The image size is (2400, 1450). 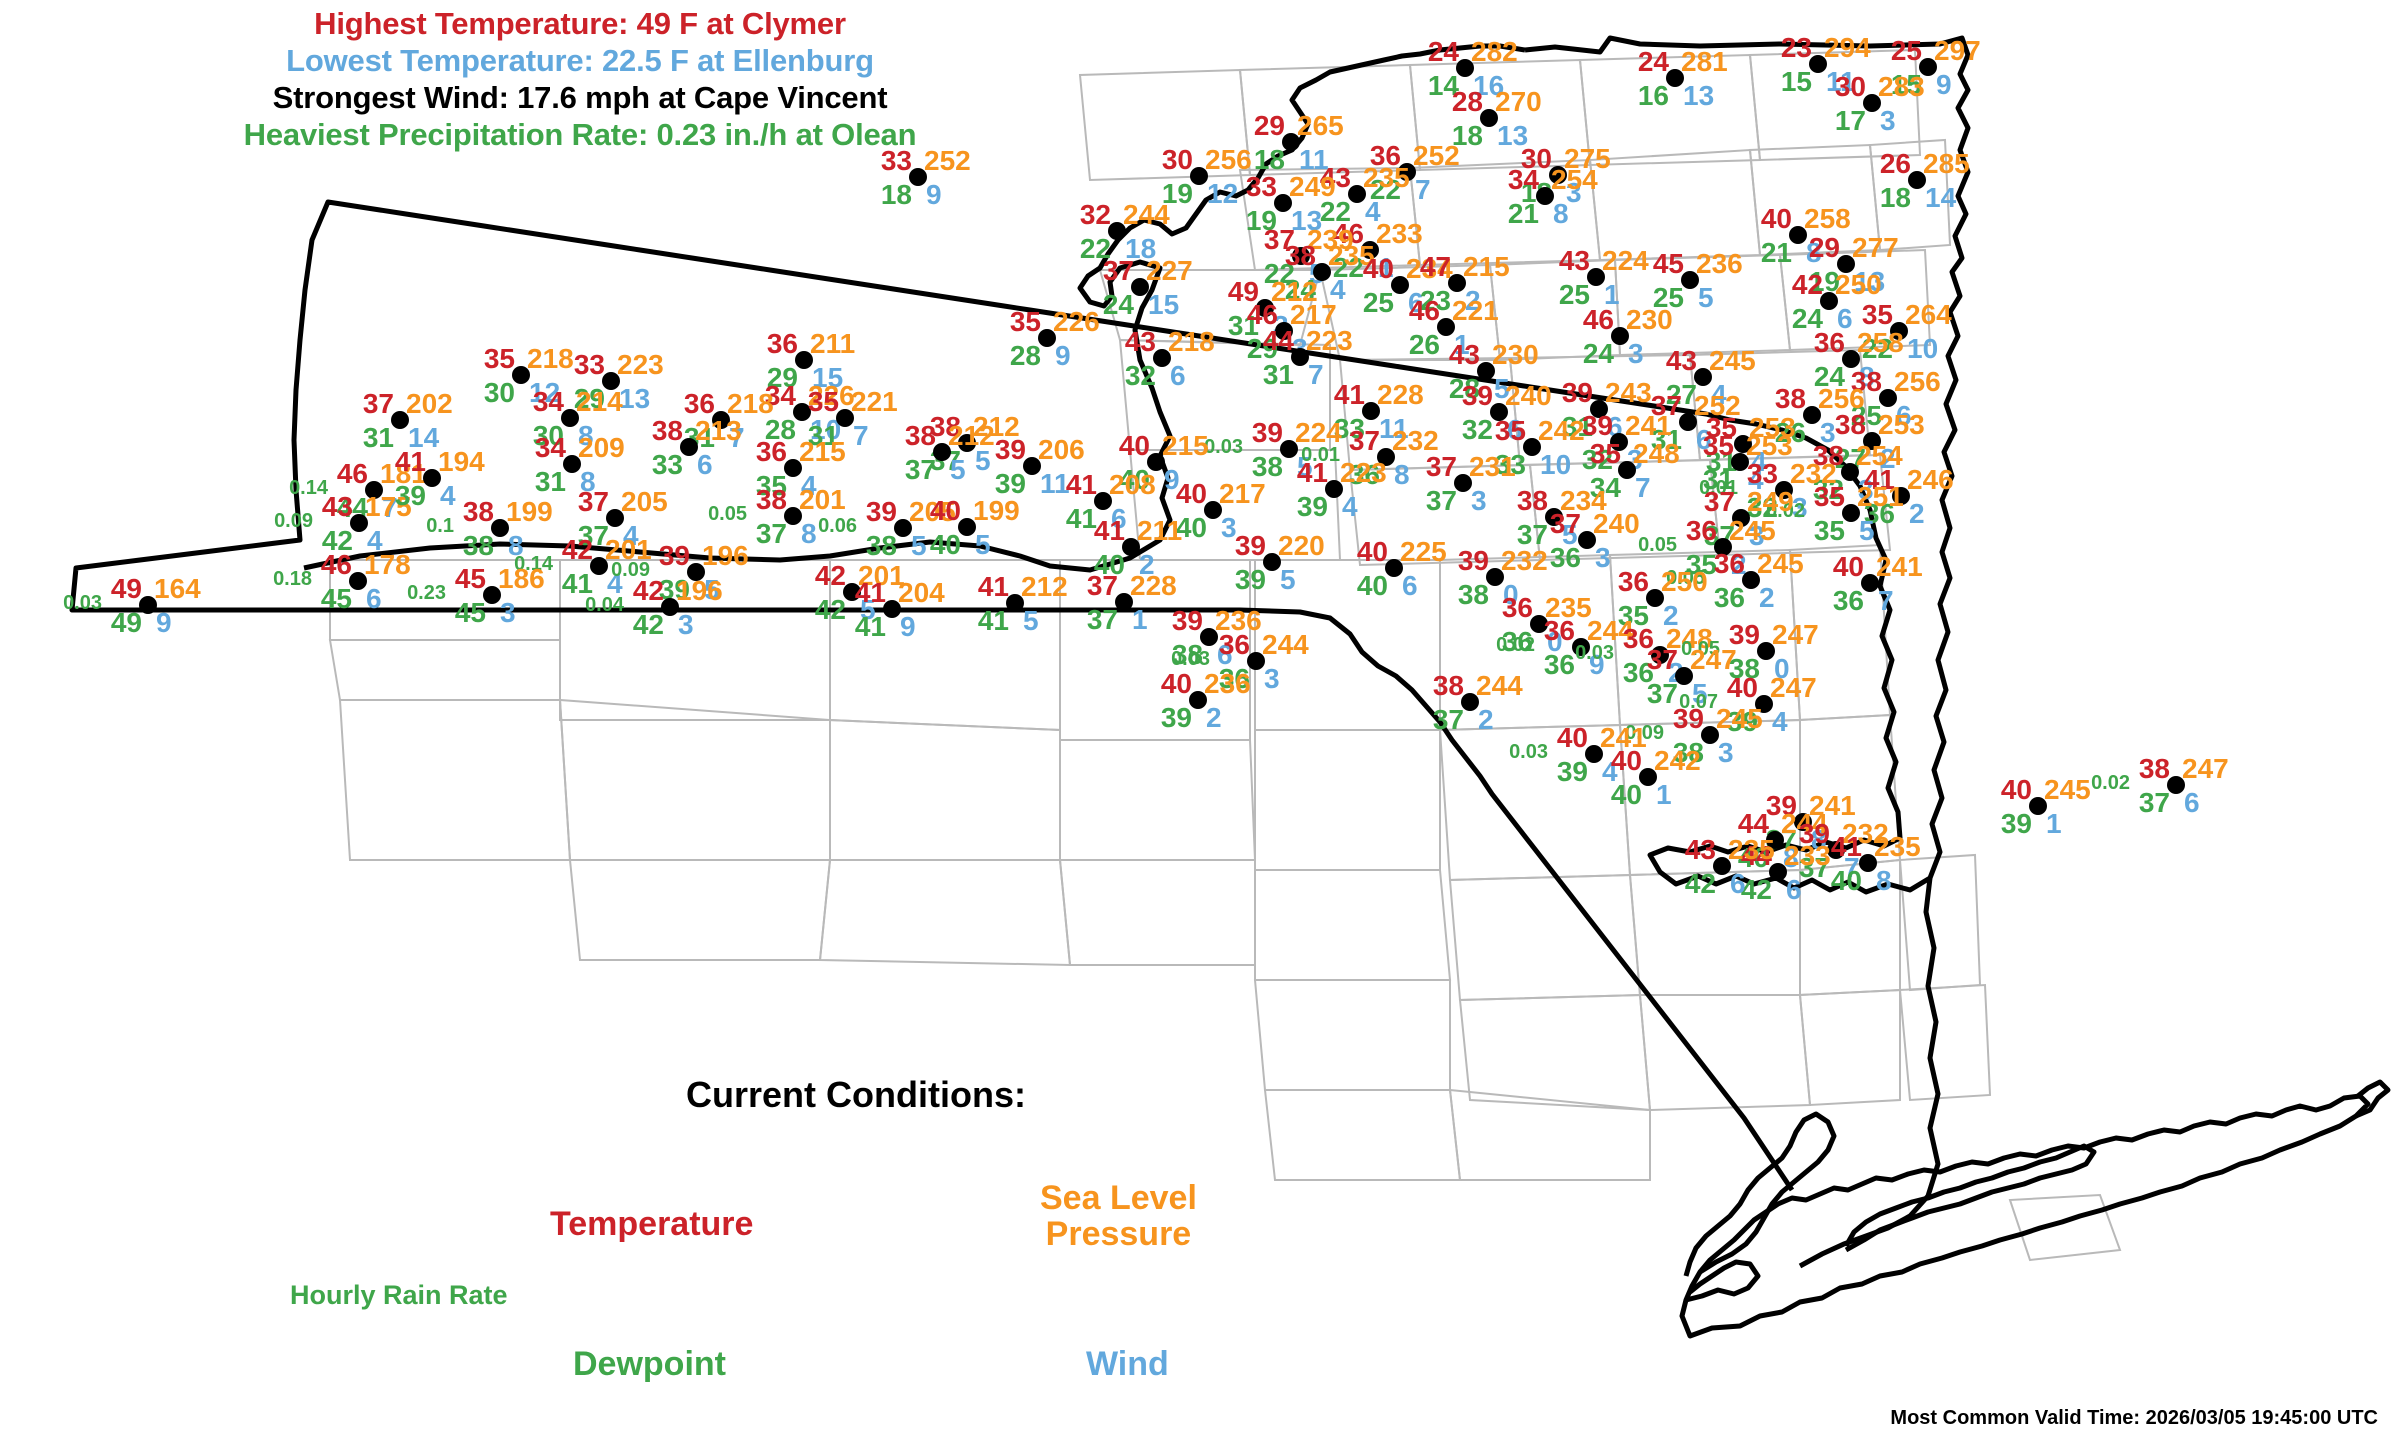 I want to click on station-rain-rate: 0.07, so click(x=1698, y=702).